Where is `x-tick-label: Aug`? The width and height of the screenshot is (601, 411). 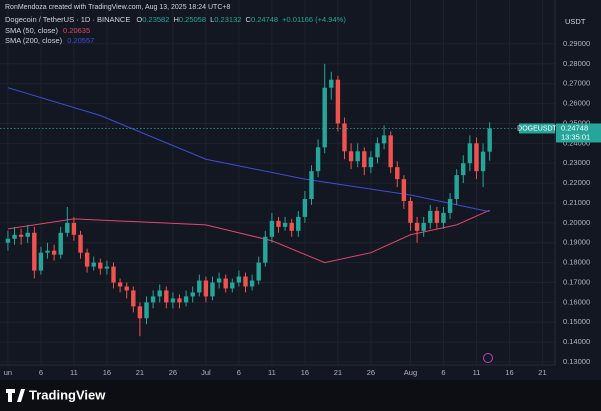
x-tick-label: Aug is located at coordinates (410, 372).